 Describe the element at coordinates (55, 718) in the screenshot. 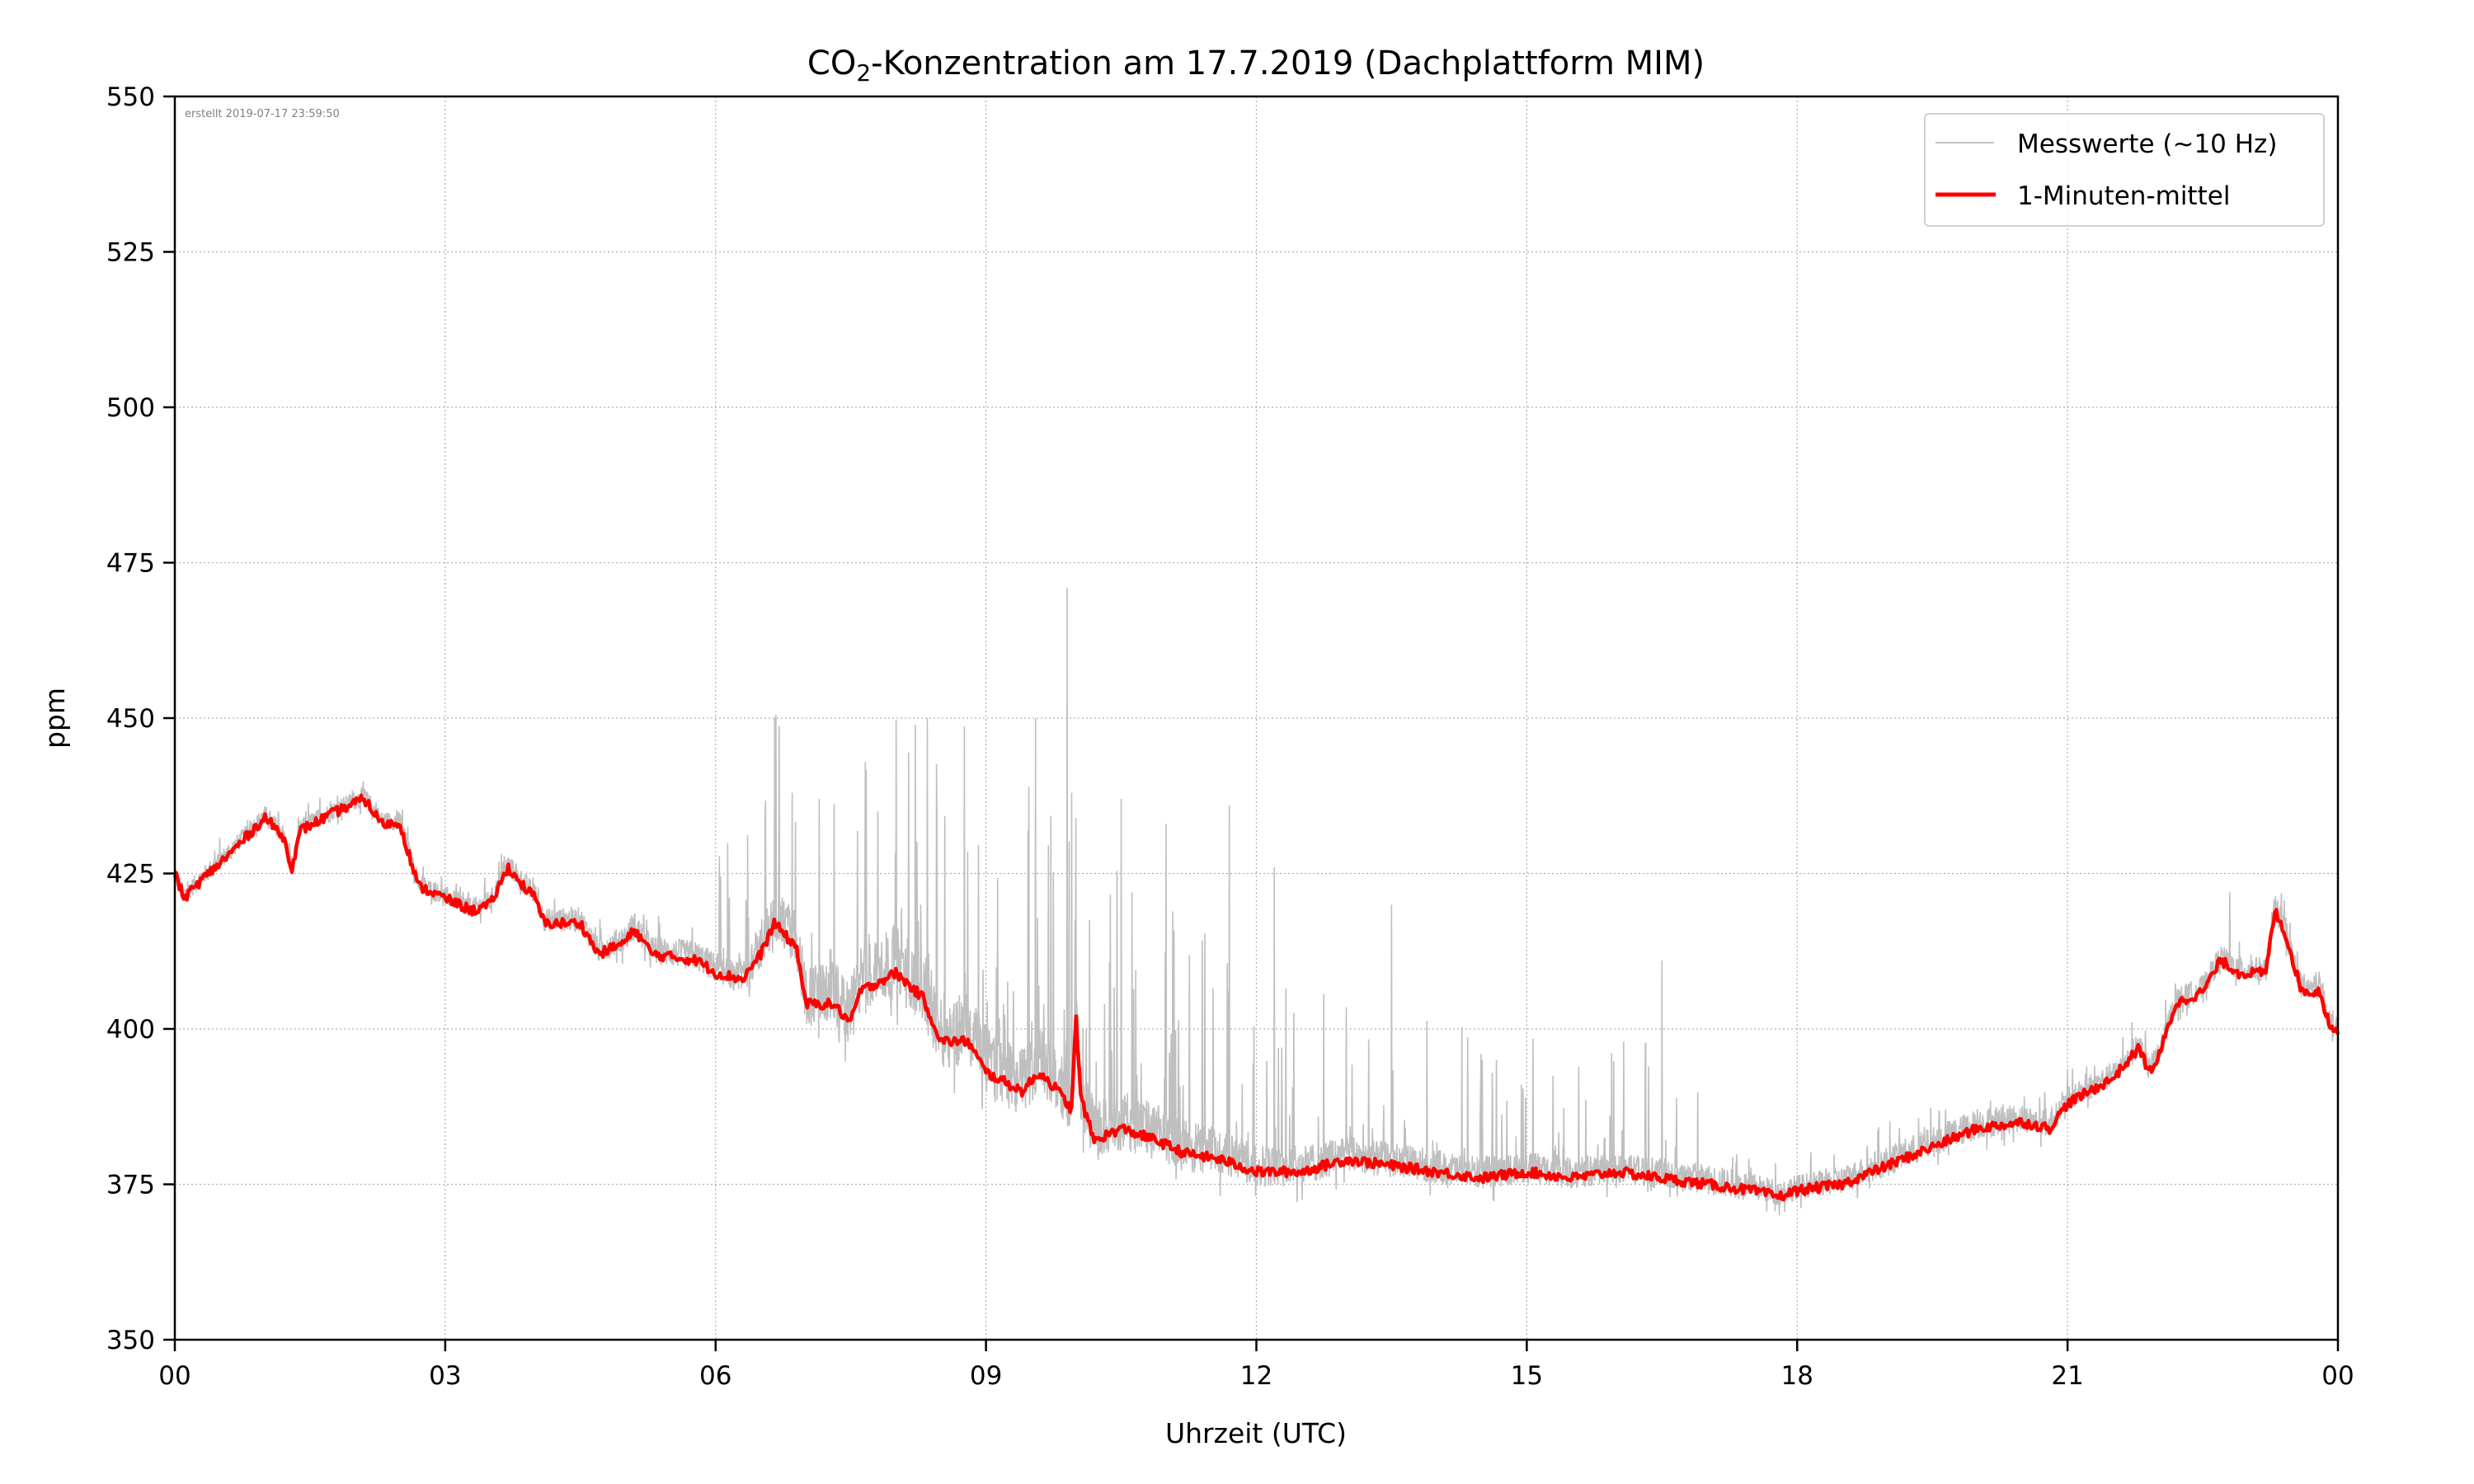

I see `y-axis-label: ppm` at that location.